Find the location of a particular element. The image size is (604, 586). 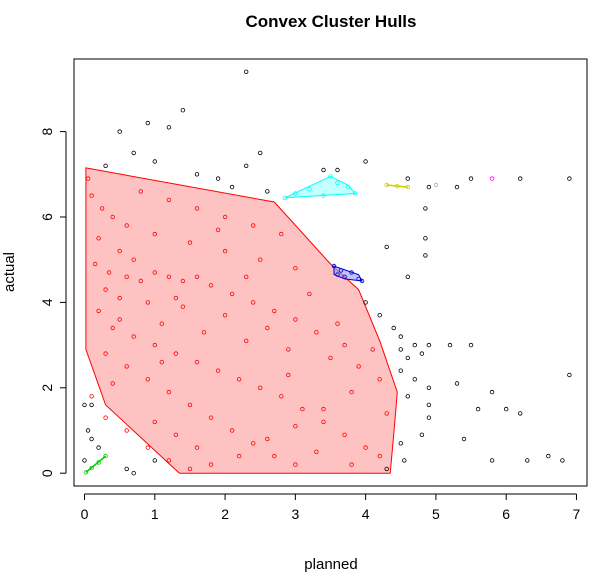

x-tick-label: 0 is located at coordinates (85, 514).